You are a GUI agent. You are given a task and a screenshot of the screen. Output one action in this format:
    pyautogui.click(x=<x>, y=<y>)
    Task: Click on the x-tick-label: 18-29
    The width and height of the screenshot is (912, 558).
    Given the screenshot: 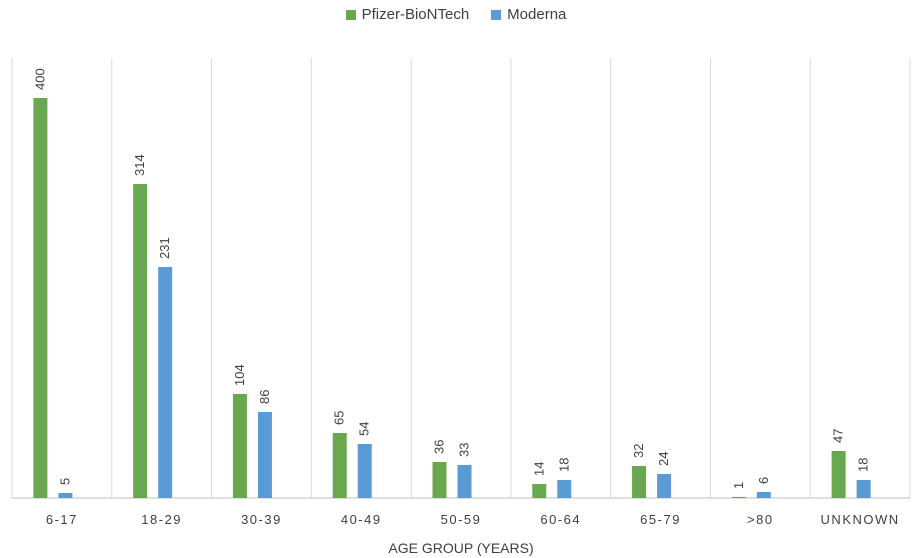 What is the action you would take?
    pyautogui.click(x=161, y=519)
    